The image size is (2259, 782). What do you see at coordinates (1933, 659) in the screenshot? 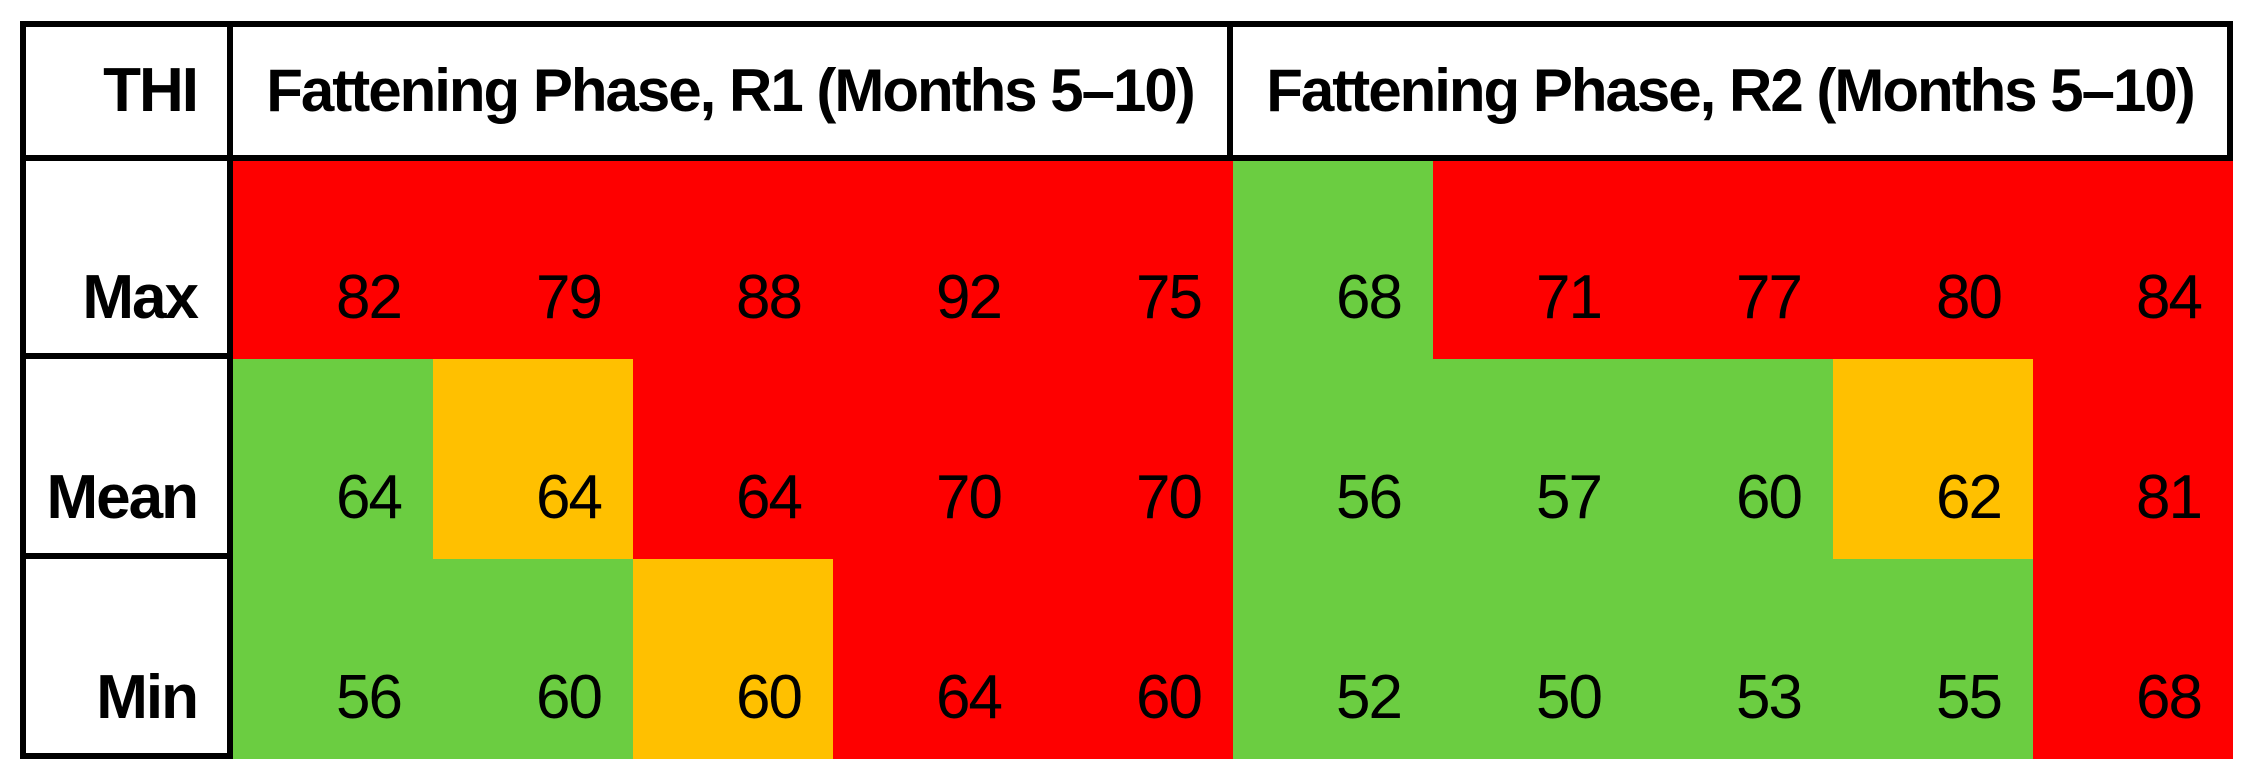
I see `thi-value-cell: 55` at bounding box center [1933, 659].